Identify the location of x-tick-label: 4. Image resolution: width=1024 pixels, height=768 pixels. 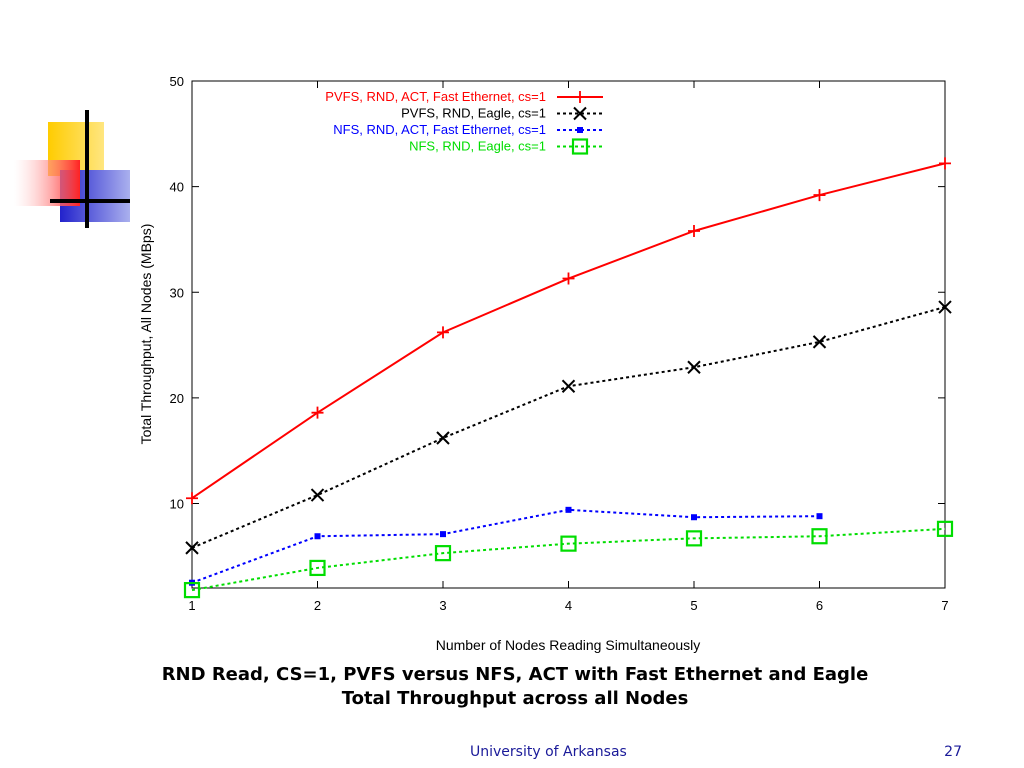
(568, 605).